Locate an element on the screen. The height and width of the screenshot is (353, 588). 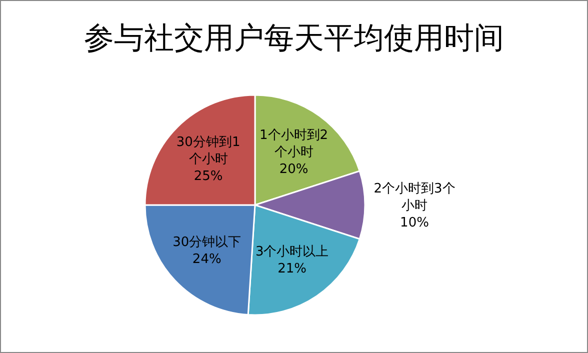
data-label: 10% is located at coordinates (414, 223).